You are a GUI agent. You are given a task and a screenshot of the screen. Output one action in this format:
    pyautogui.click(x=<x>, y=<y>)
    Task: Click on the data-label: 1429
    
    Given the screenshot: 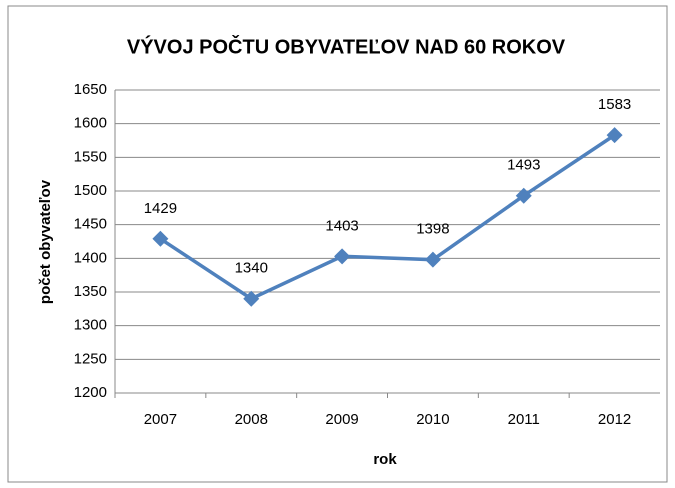 What is the action you would take?
    pyautogui.click(x=160, y=208)
    